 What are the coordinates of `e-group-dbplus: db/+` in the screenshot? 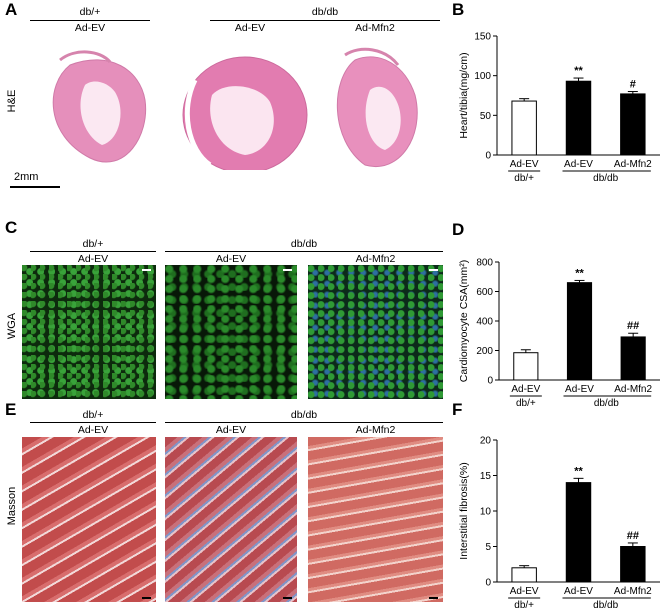 It's located at (93, 415).